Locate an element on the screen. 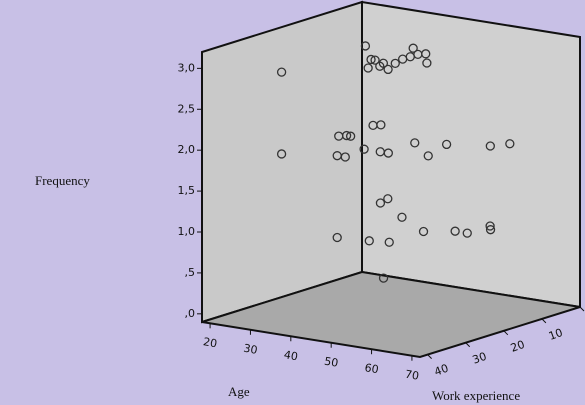  x-tick-label: 60 is located at coordinates (372, 368).